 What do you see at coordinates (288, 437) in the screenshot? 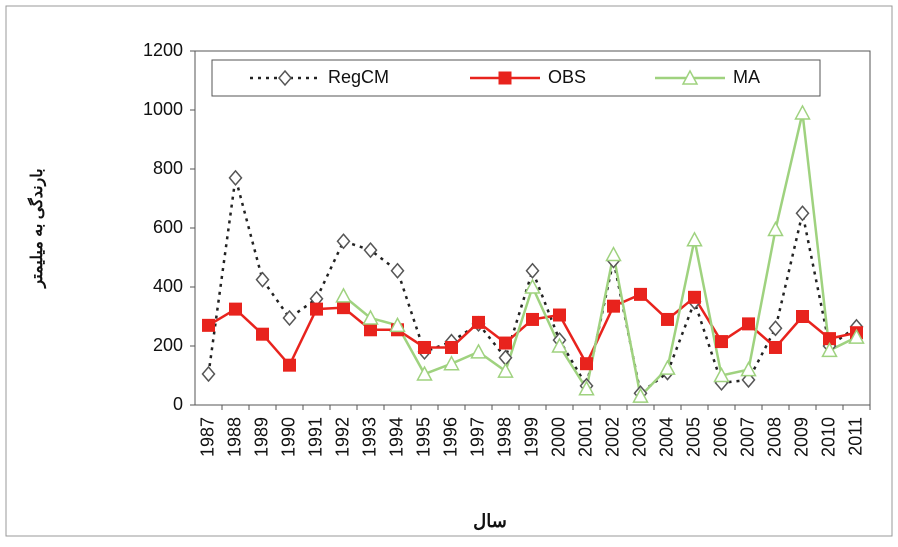
I see `x-tick-label: 1990` at bounding box center [288, 437].